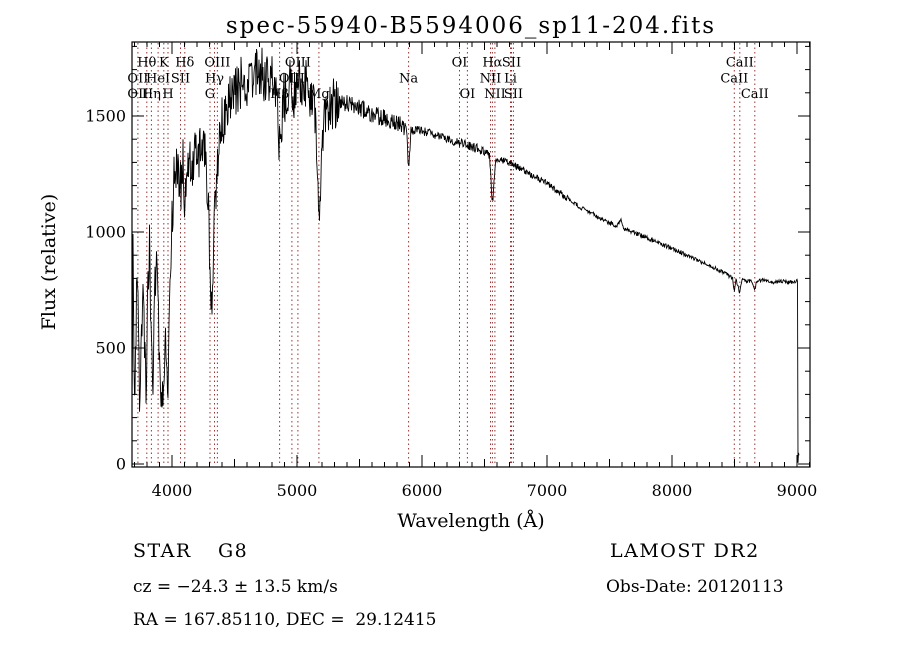 The height and width of the screenshot is (655, 900). What do you see at coordinates (672, 490) in the screenshot?
I see `x-tick-label: 8000` at bounding box center [672, 490].